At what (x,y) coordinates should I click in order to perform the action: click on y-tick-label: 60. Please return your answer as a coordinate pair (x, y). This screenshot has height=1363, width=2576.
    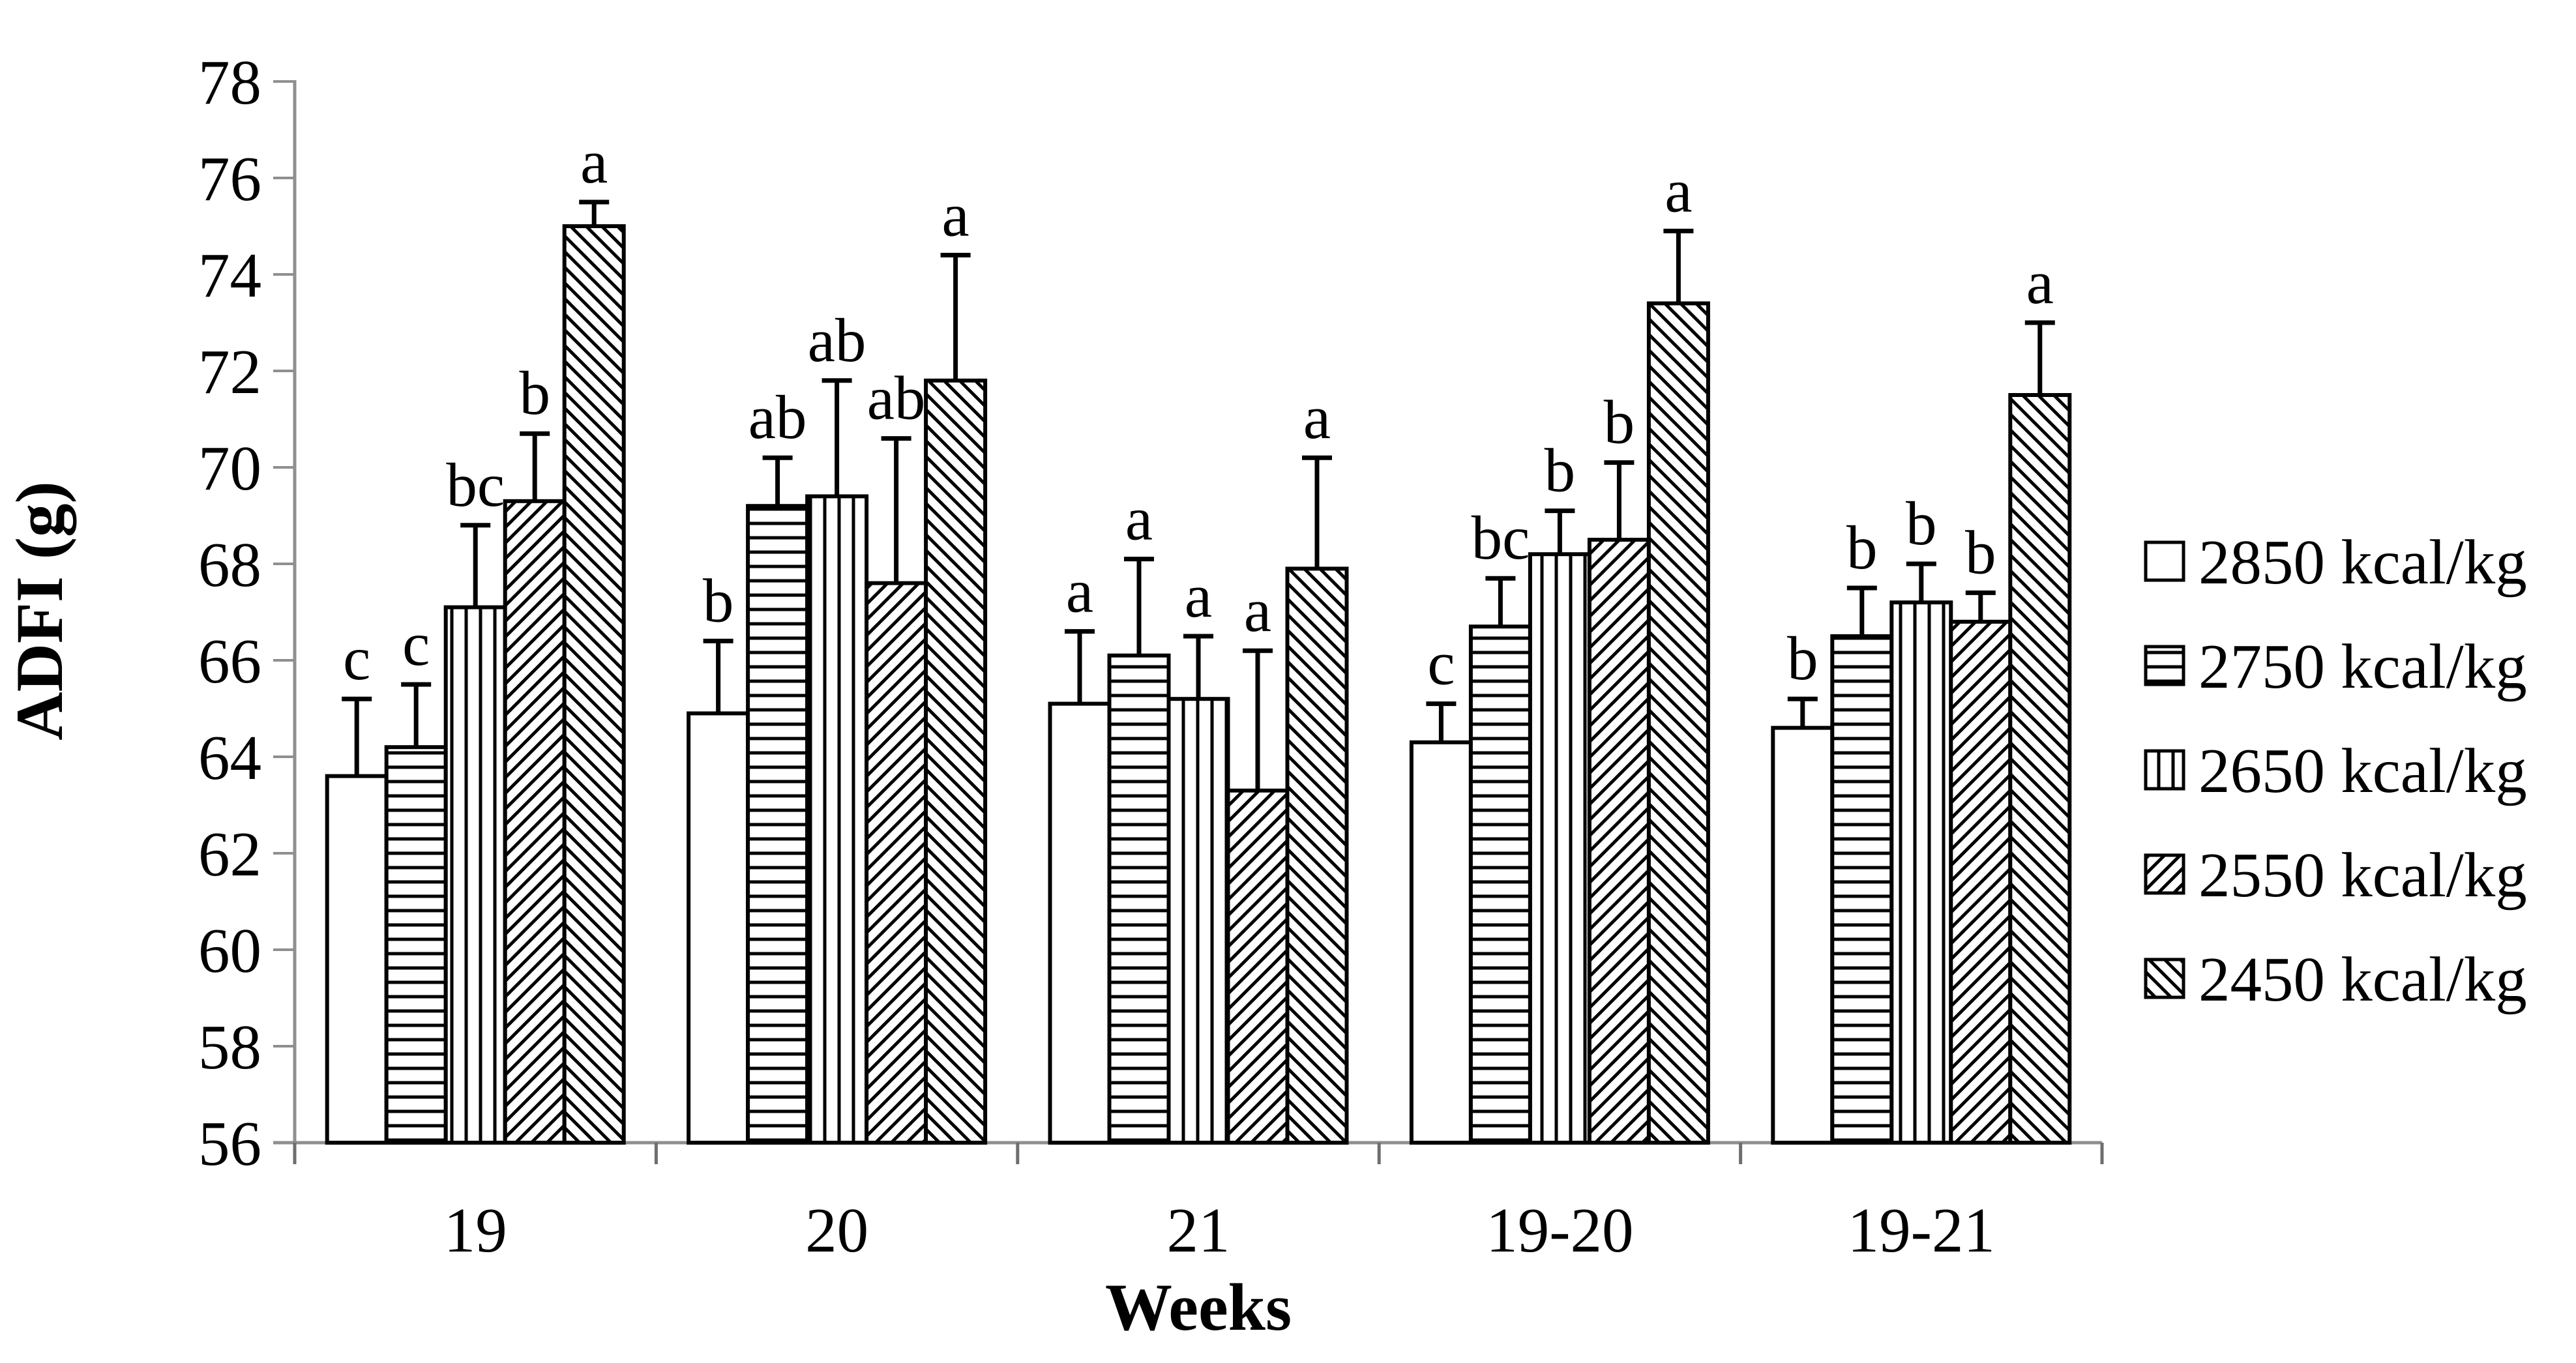
    Looking at the image, I should click on (229, 951).